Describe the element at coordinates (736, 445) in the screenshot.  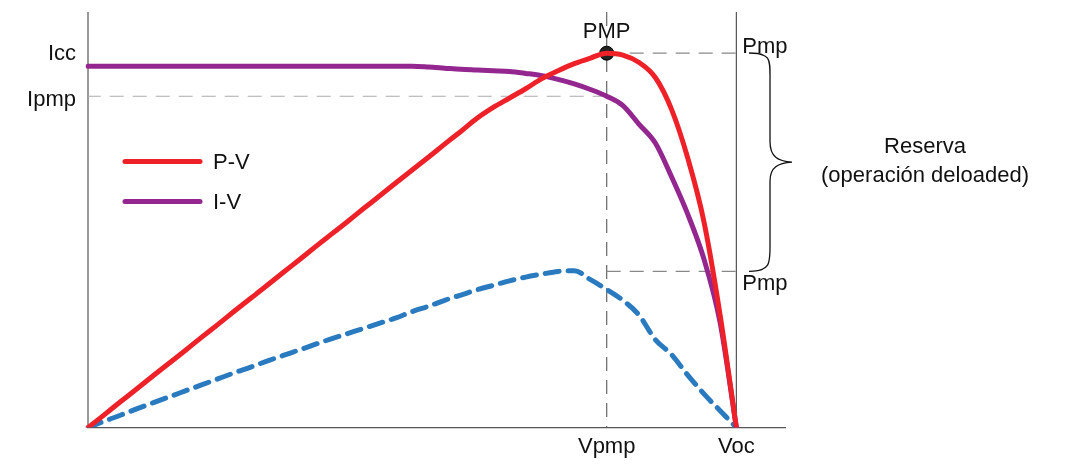
I see `x-tick-label: Voc` at that location.